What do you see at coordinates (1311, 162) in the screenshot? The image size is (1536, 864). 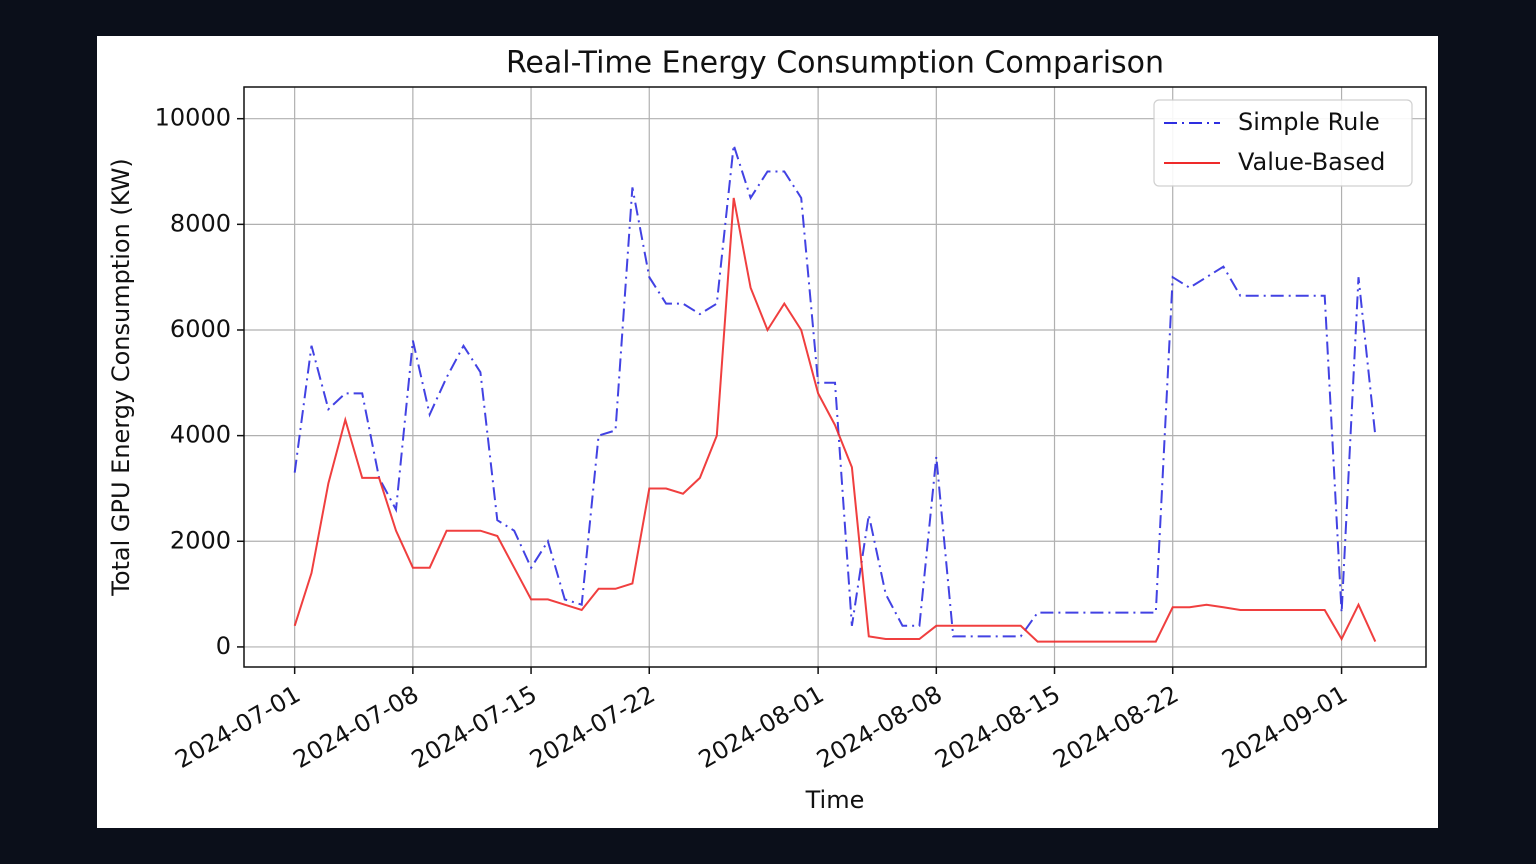 I see `legend-label: Value-Based` at bounding box center [1311, 162].